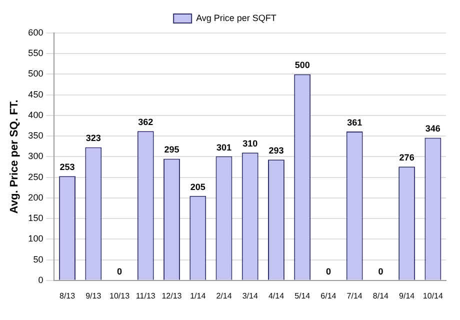 This screenshot has height=320, width=460. What do you see at coordinates (146, 122) in the screenshot?
I see `data-label: 362` at bounding box center [146, 122].